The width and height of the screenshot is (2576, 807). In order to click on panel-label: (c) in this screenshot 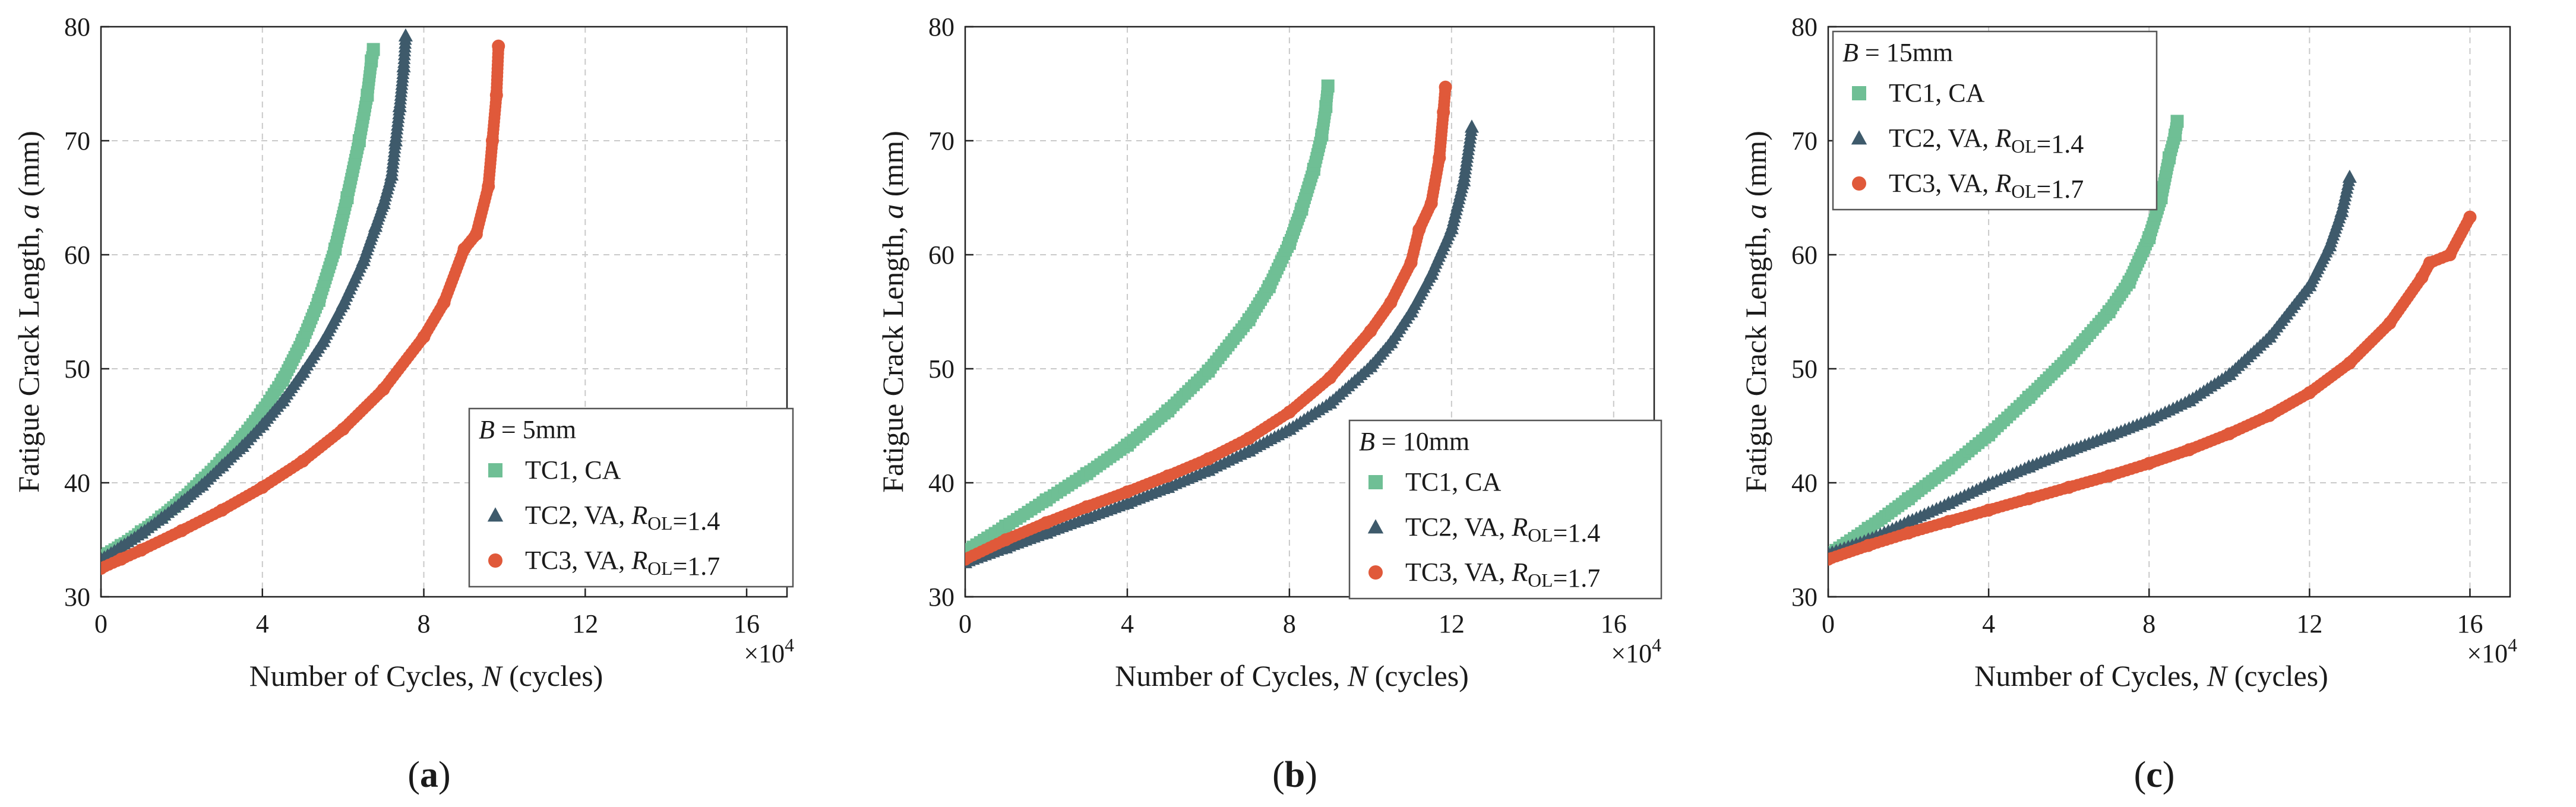, I will do `click(2154, 775)`.